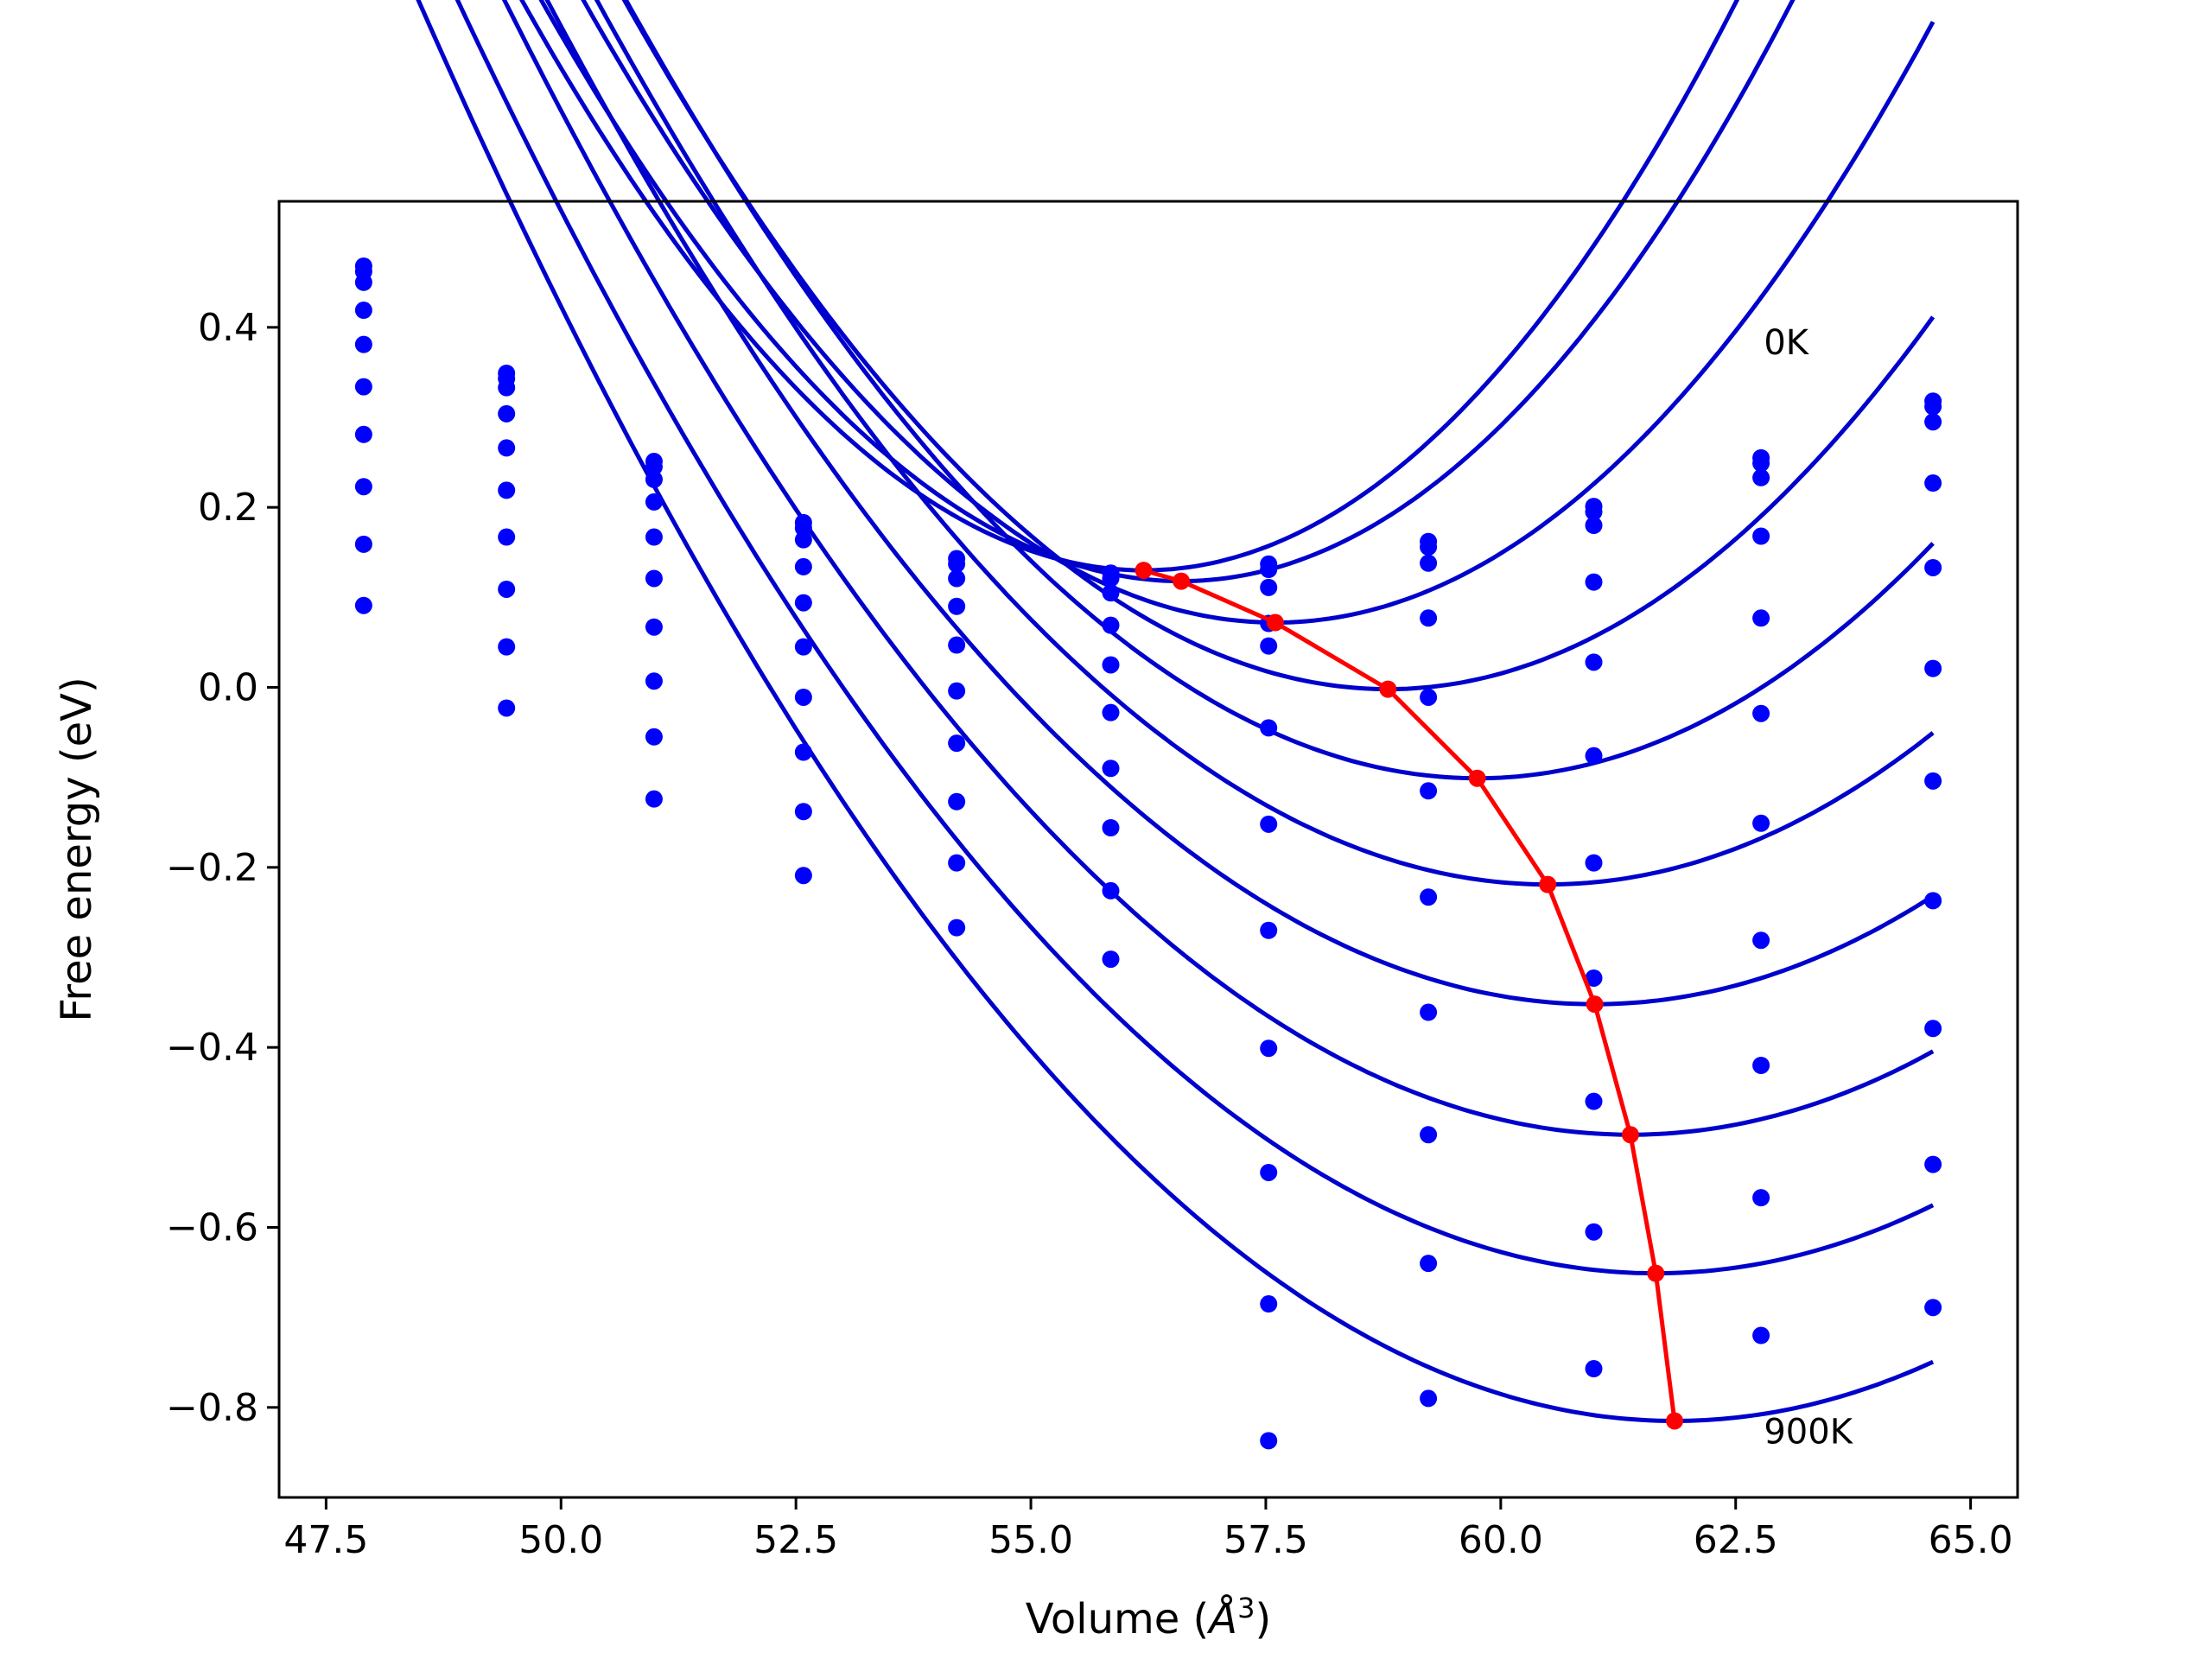  What do you see at coordinates (1736, 1540) in the screenshot?
I see `x-tick-label: 62.5` at bounding box center [1736, 1540].